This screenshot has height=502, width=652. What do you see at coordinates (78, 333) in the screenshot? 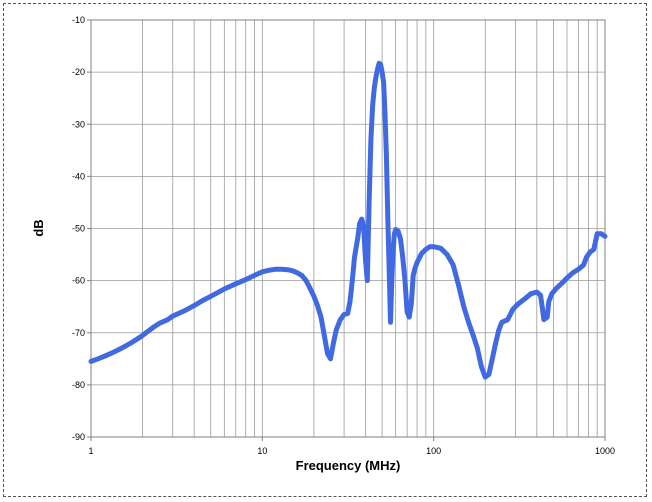
I see `y-tick-label: -70` at bounding box center [78, 333].